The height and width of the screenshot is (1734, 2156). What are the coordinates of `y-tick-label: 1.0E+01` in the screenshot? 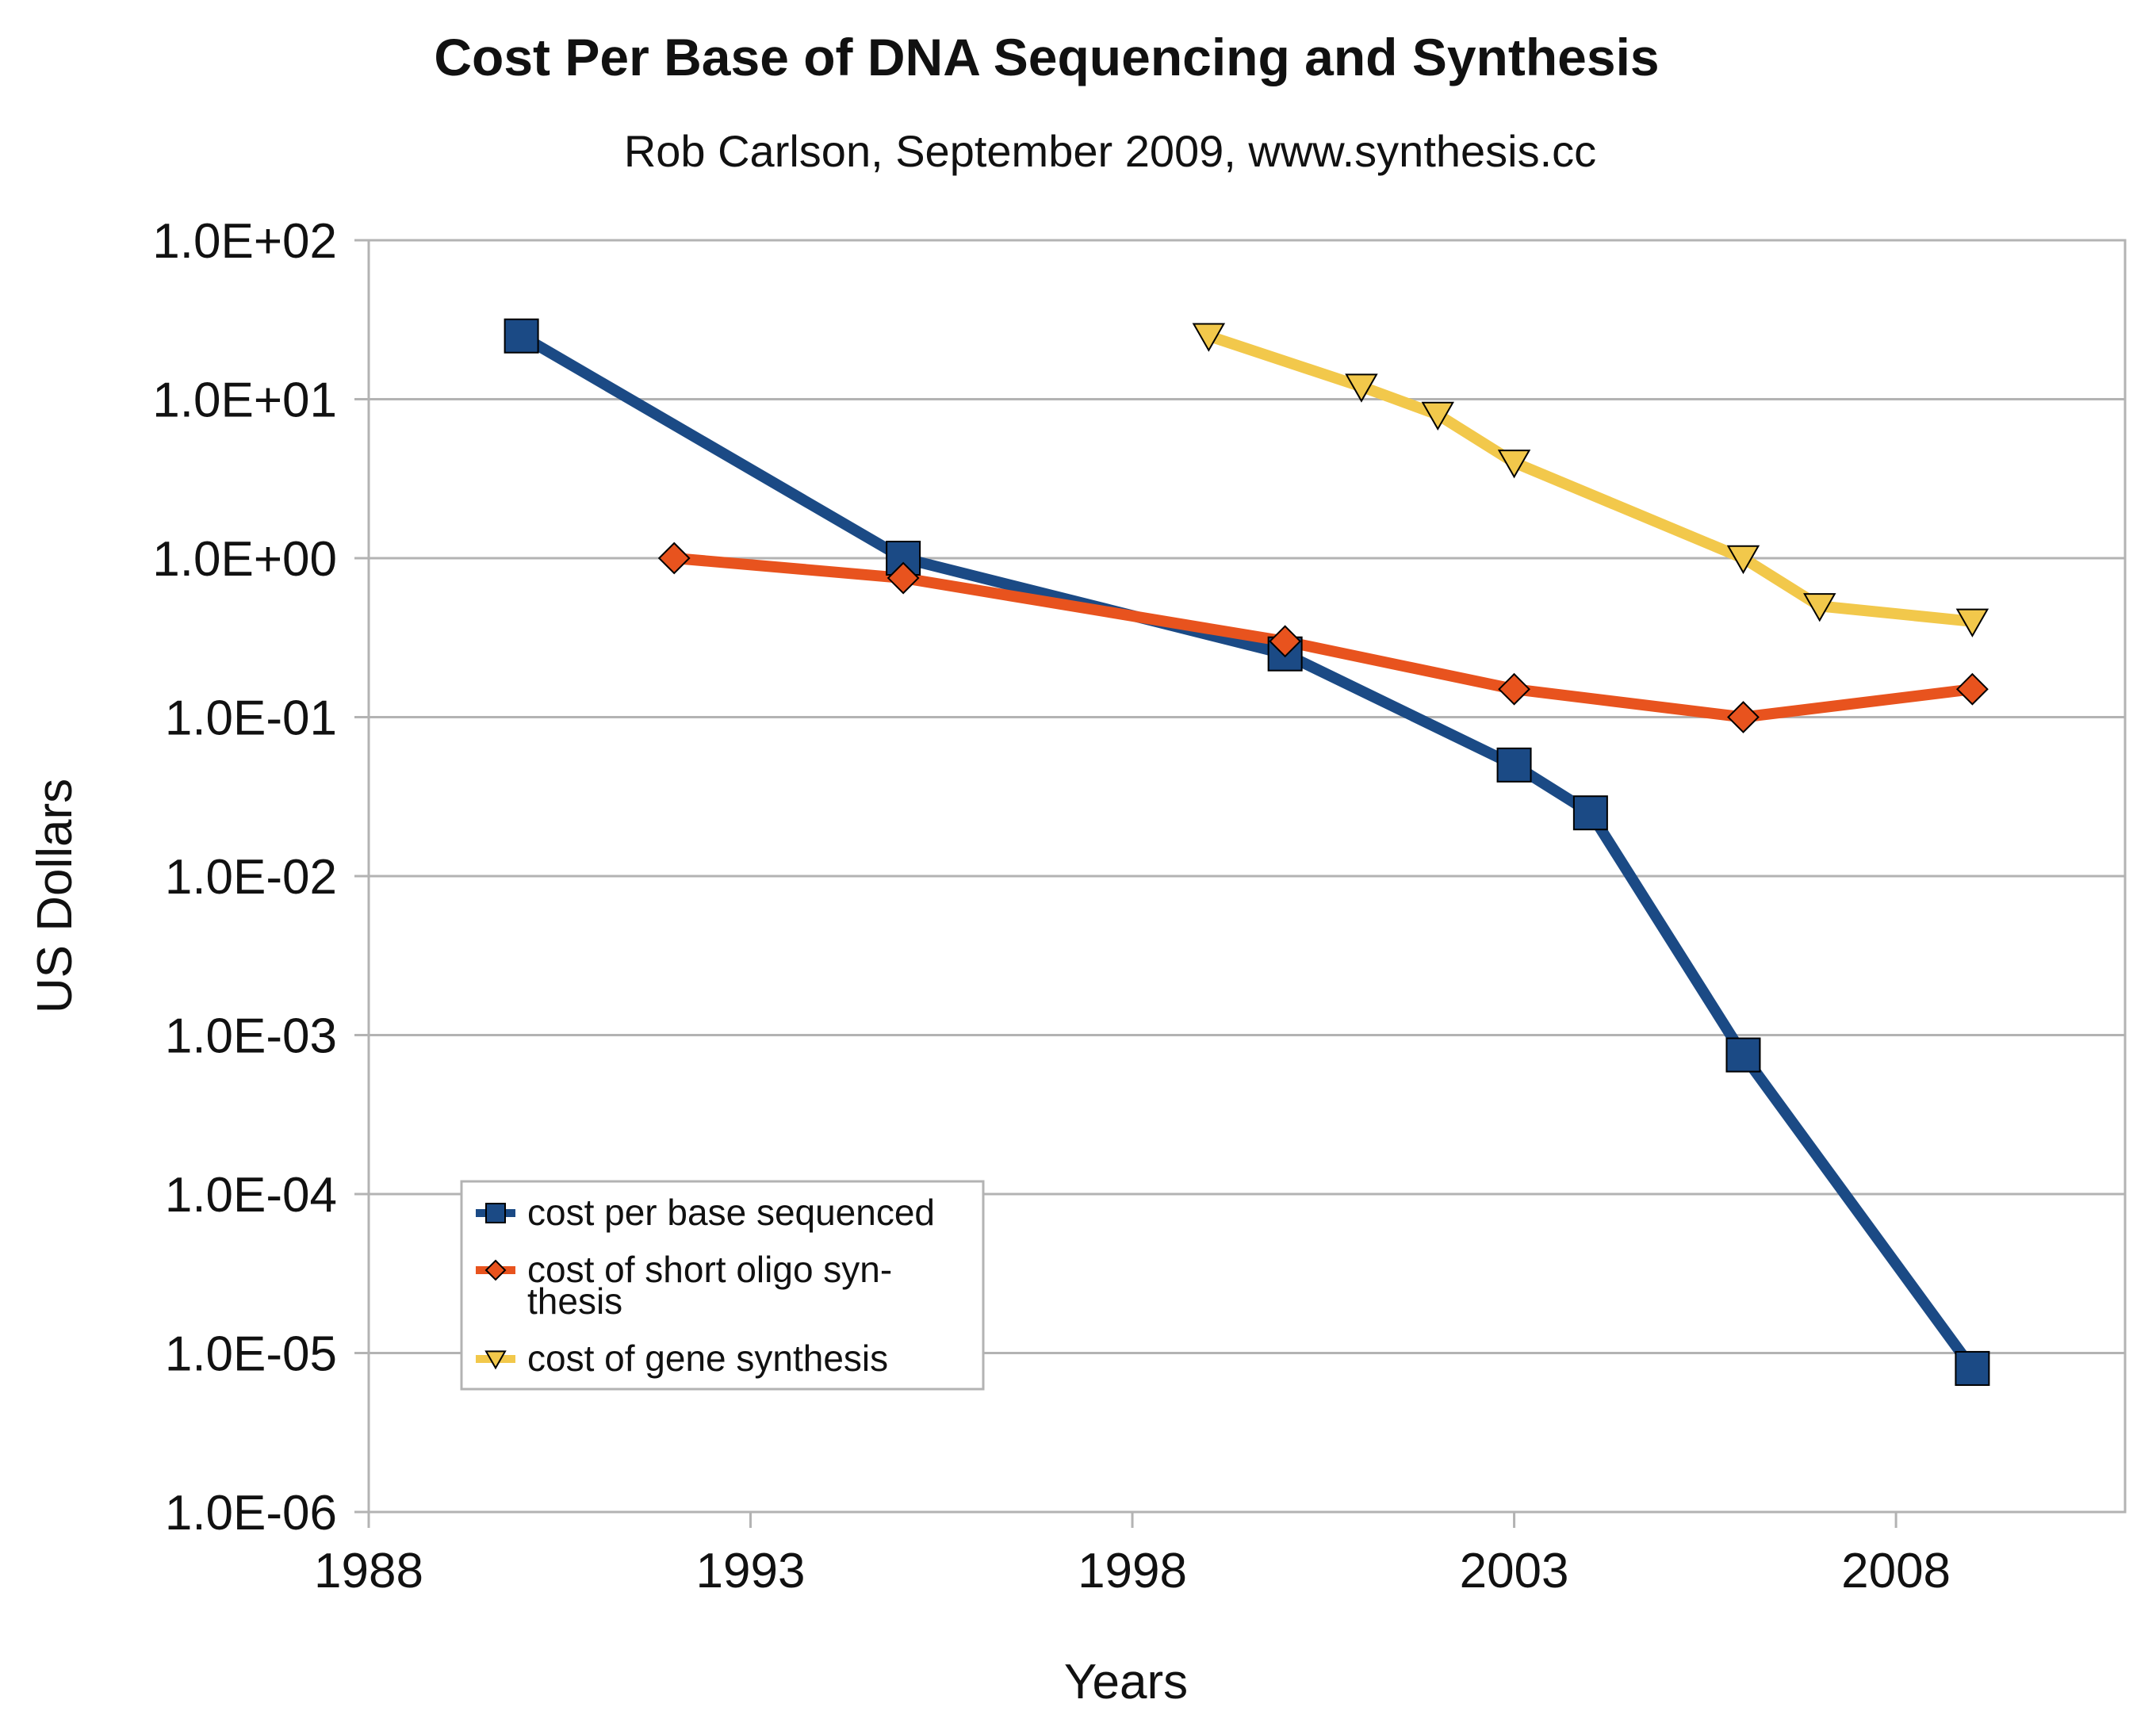 It's located at (244, 400).